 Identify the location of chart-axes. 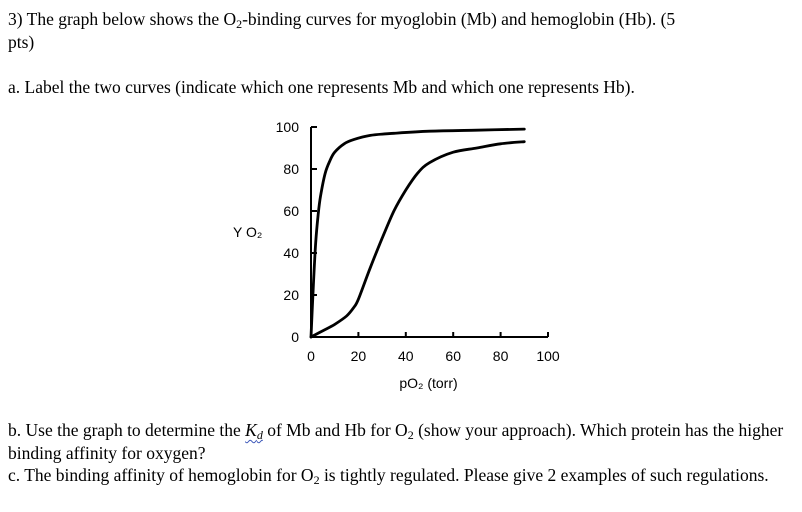
(429, 232).